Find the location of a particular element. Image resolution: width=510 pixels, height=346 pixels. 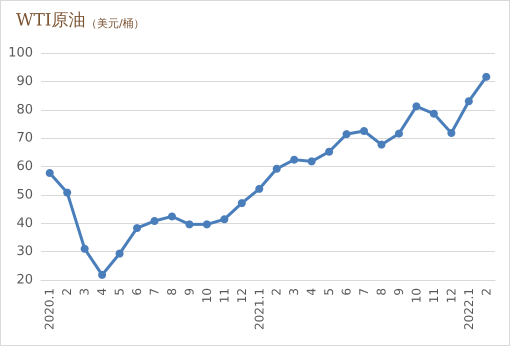

chart-title: WTI原油 is located at coordinates (51, 20).